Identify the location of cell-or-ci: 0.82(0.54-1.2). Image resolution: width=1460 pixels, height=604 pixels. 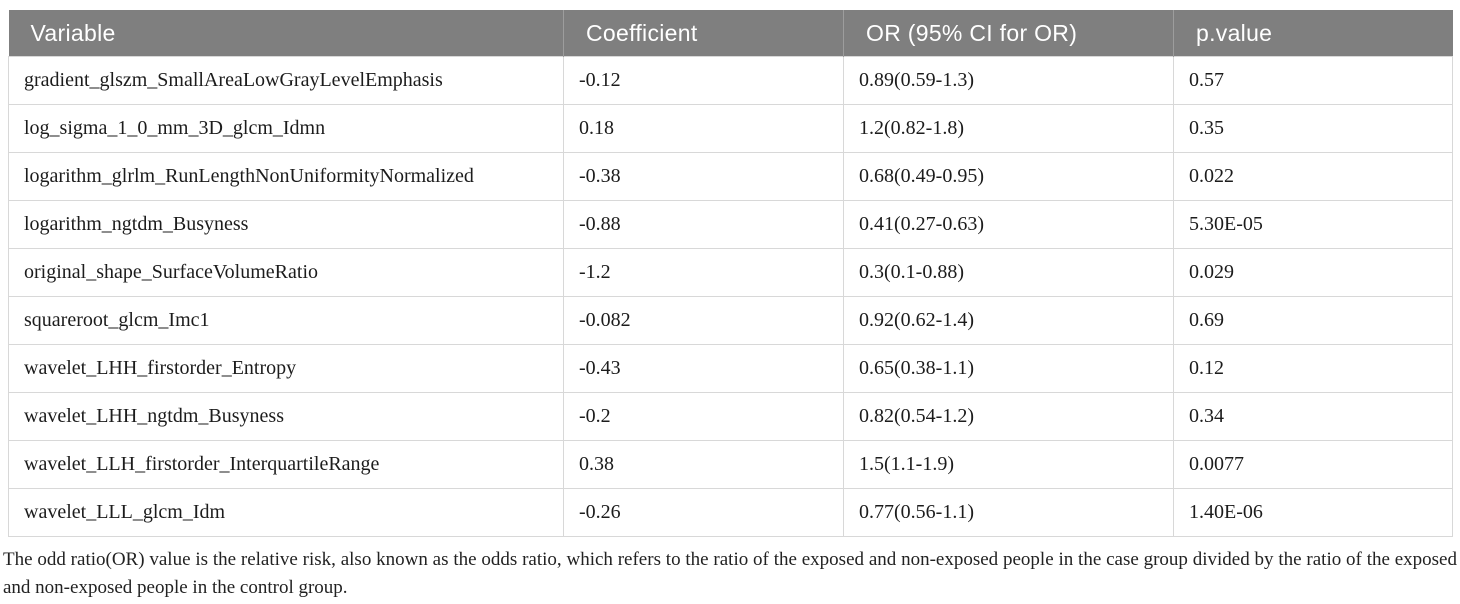
(1008, 416).